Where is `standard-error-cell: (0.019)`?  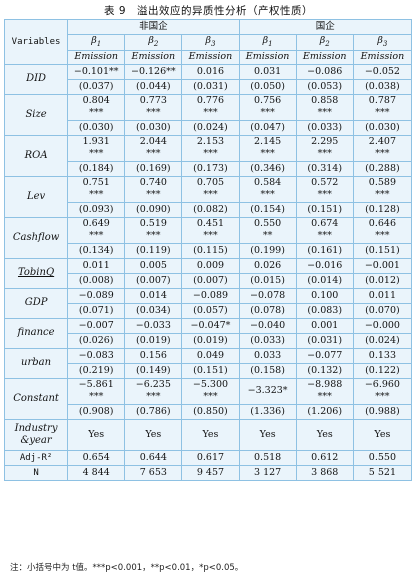 standard-error-cell: (0.019) is located at coordinates (210, 340).